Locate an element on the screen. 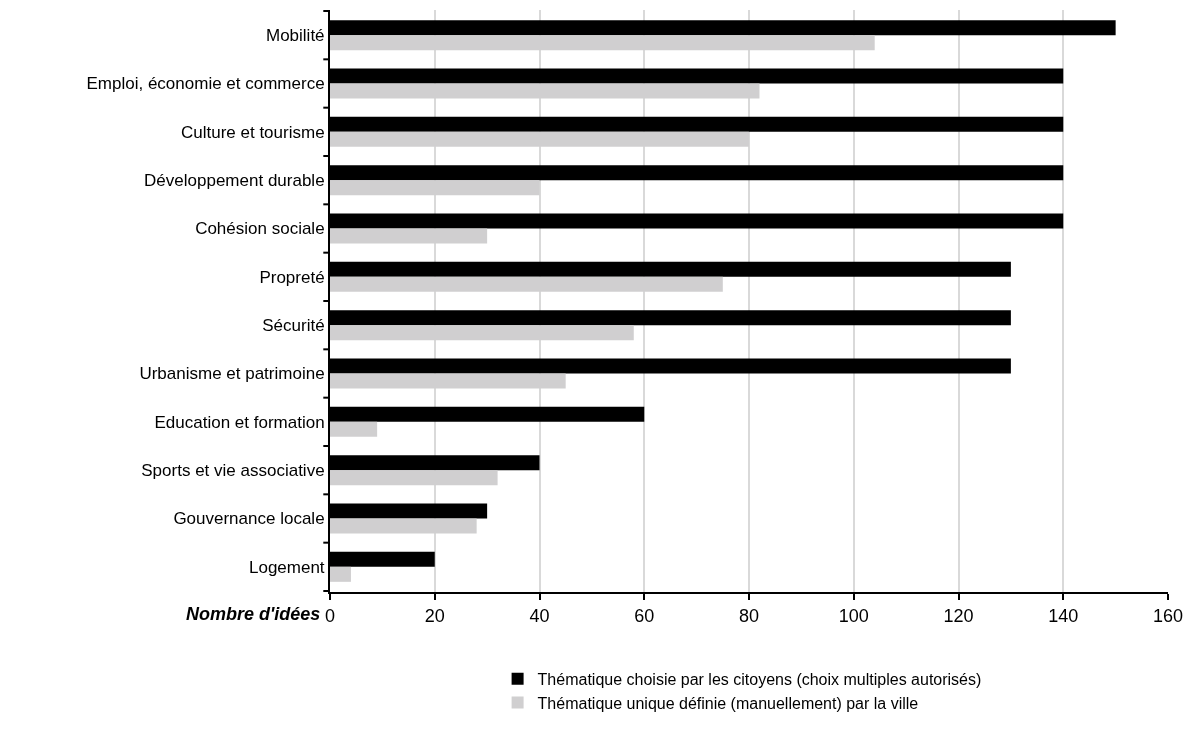 This screenshot has width=1198, height=742. x-tick-label: 120 is located at coordinates (958, 615).